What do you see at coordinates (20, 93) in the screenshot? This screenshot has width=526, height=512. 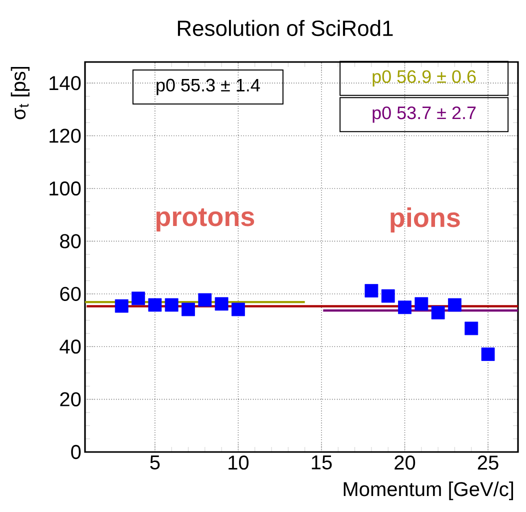 I see `y-axis-title: σ$_{t}$ [ps]` at bounding box center [20, 93].